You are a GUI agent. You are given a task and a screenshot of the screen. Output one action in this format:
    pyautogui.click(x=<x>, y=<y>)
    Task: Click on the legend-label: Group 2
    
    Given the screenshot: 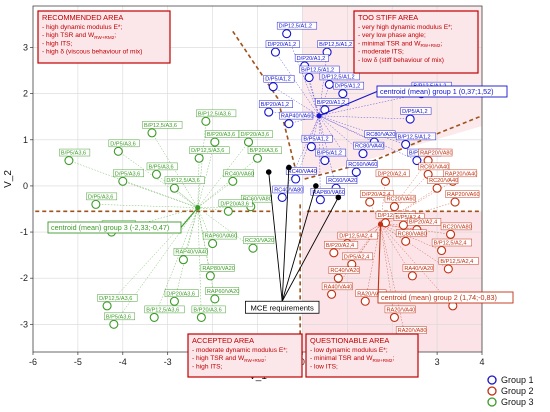 What is the action you would take?
    pyautogui.click(x=517, y=391)
    